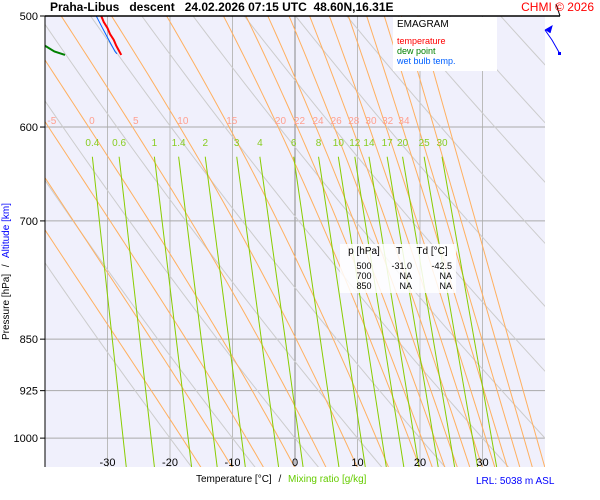  I want to click on mixing-ratio-label: 8, so click(319, 143).